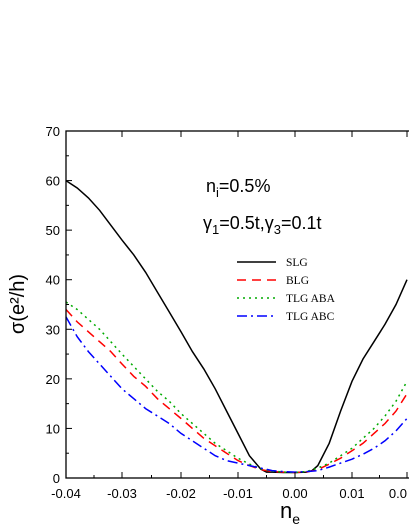  I want to click on y-tick-label: 40, so click(53, 280).